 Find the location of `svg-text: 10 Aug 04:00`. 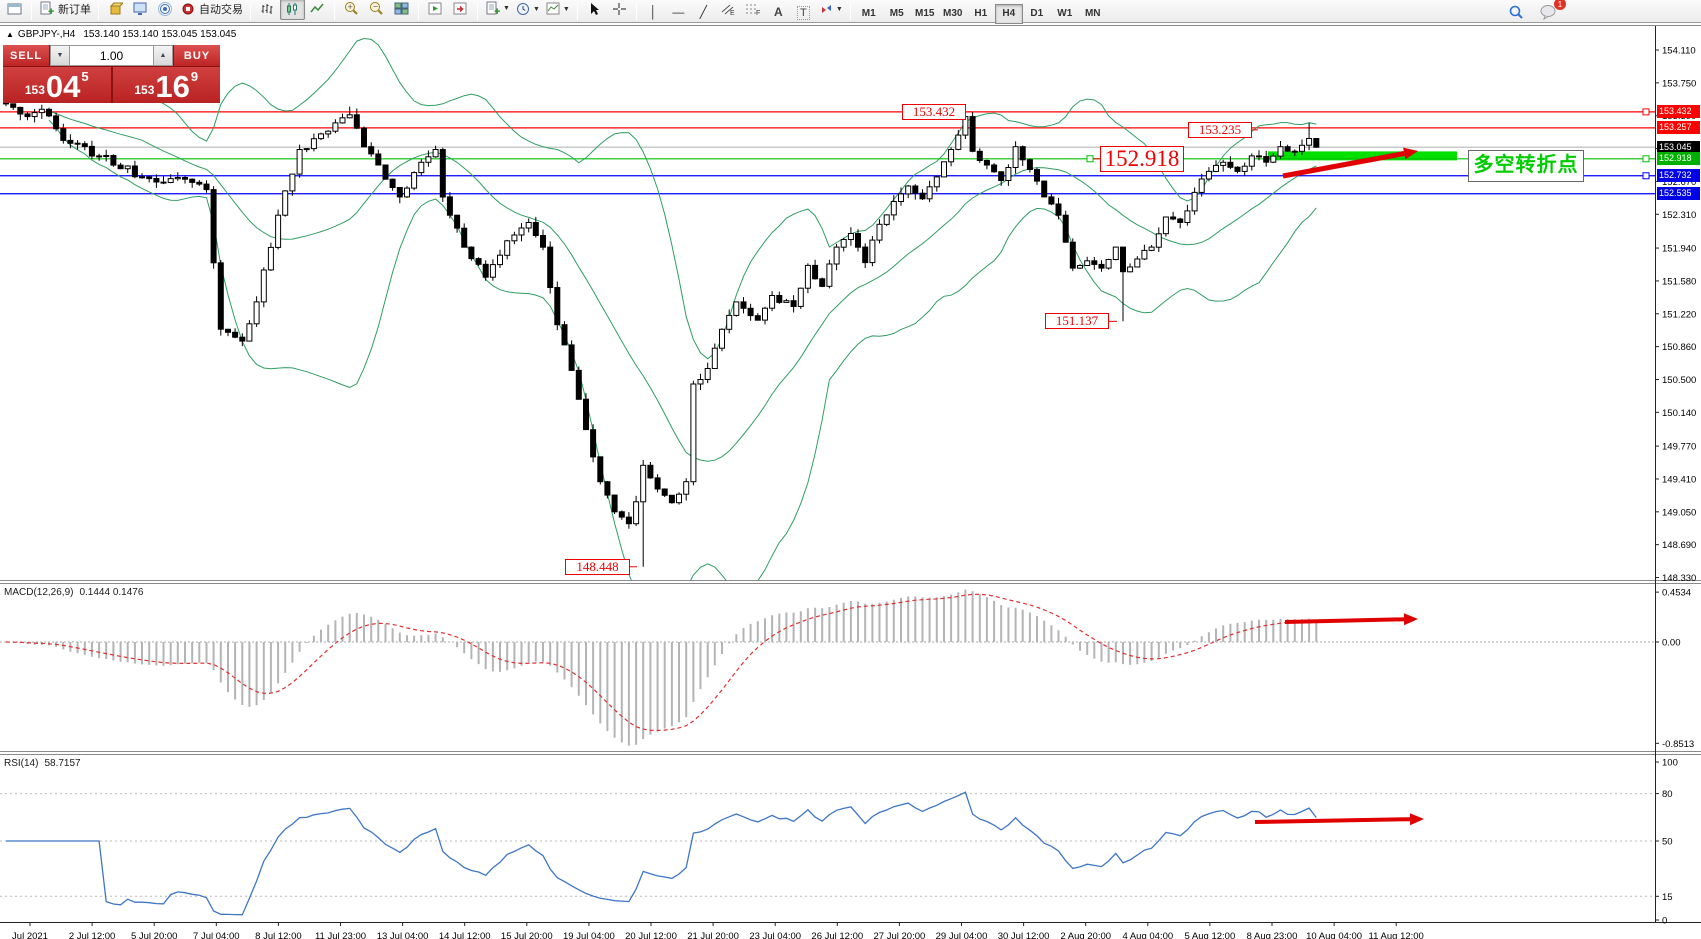

svg-text: 10 Aug 04:00 is located at coordinates (1334, 935).